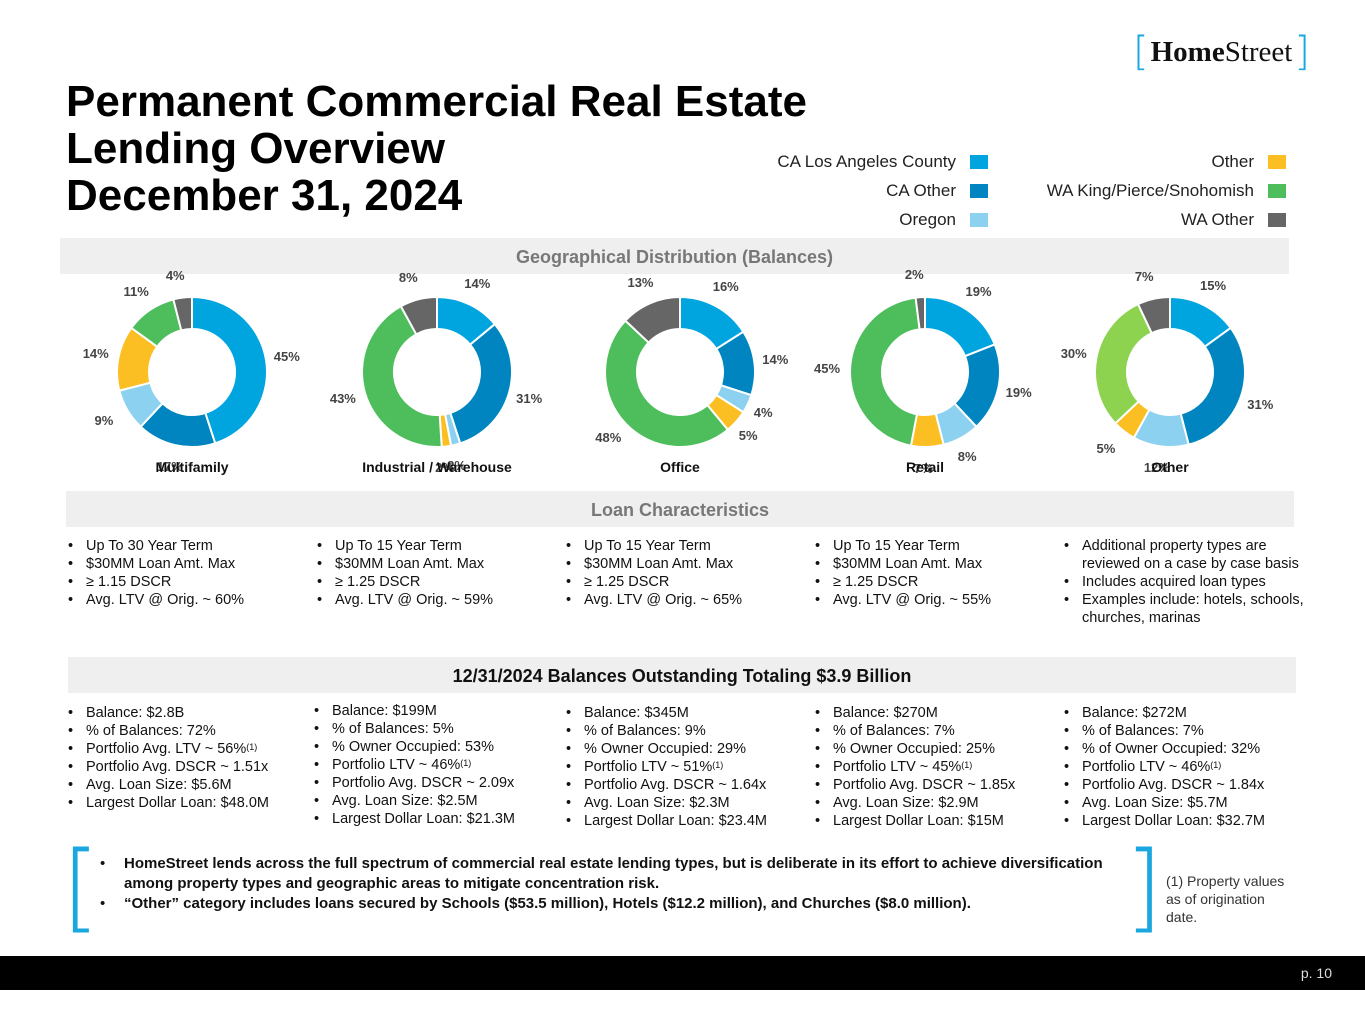  What do you see at coordinates (648, 767) in the screenshot?
I see `balance-item-text: Portfolio LTV ~ 51%` at bounding box center [648, 767].